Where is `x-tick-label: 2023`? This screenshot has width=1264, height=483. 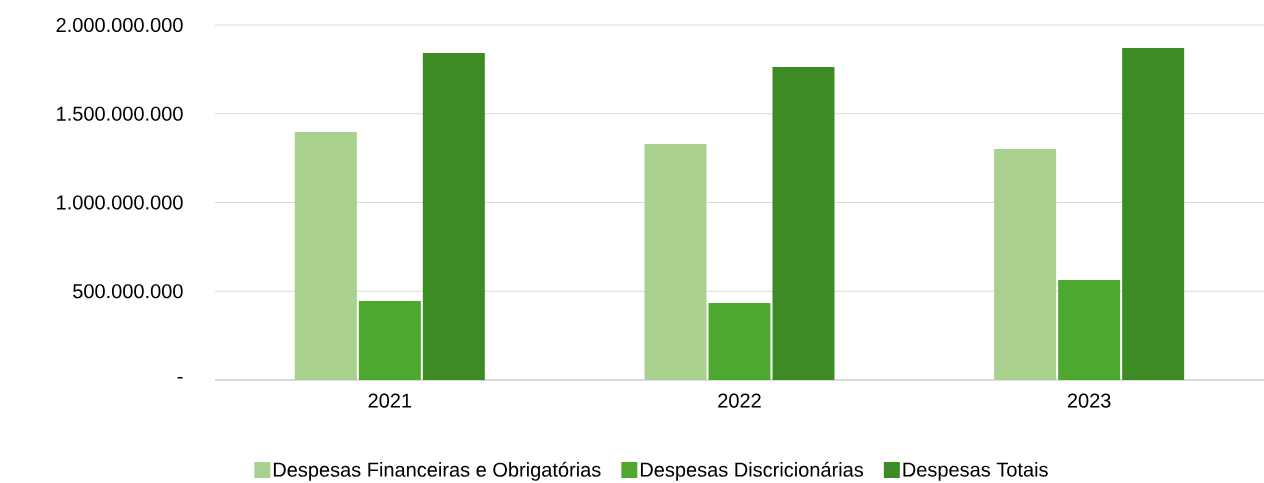
x-tick-label: 2023 is located at coordinates (1089, 400).